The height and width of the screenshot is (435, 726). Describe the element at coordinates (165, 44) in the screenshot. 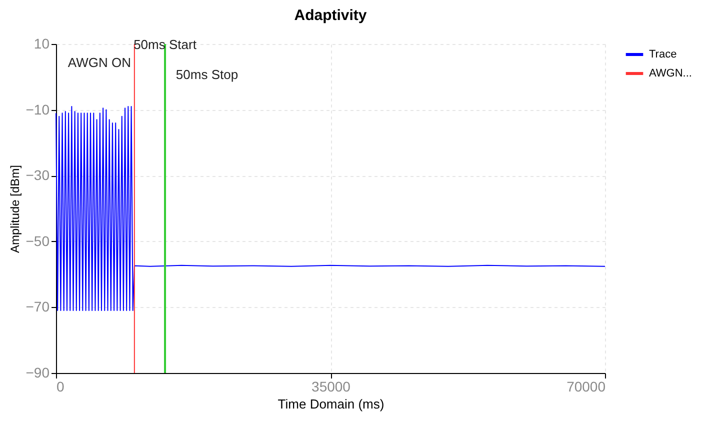

I see `annotation: 50ms Start` at that location.